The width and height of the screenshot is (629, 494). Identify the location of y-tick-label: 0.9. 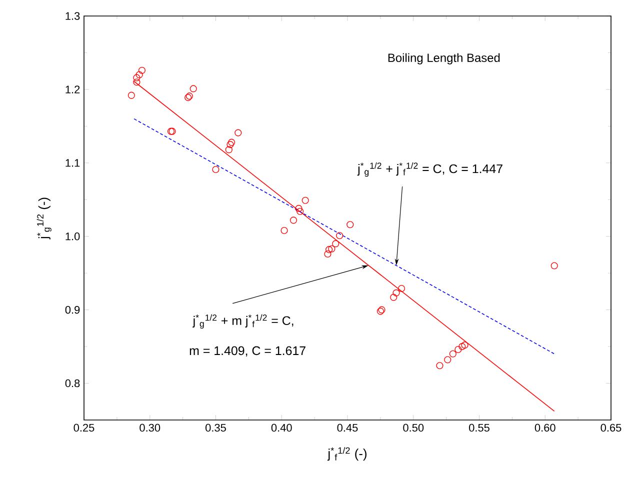
(72, 310).